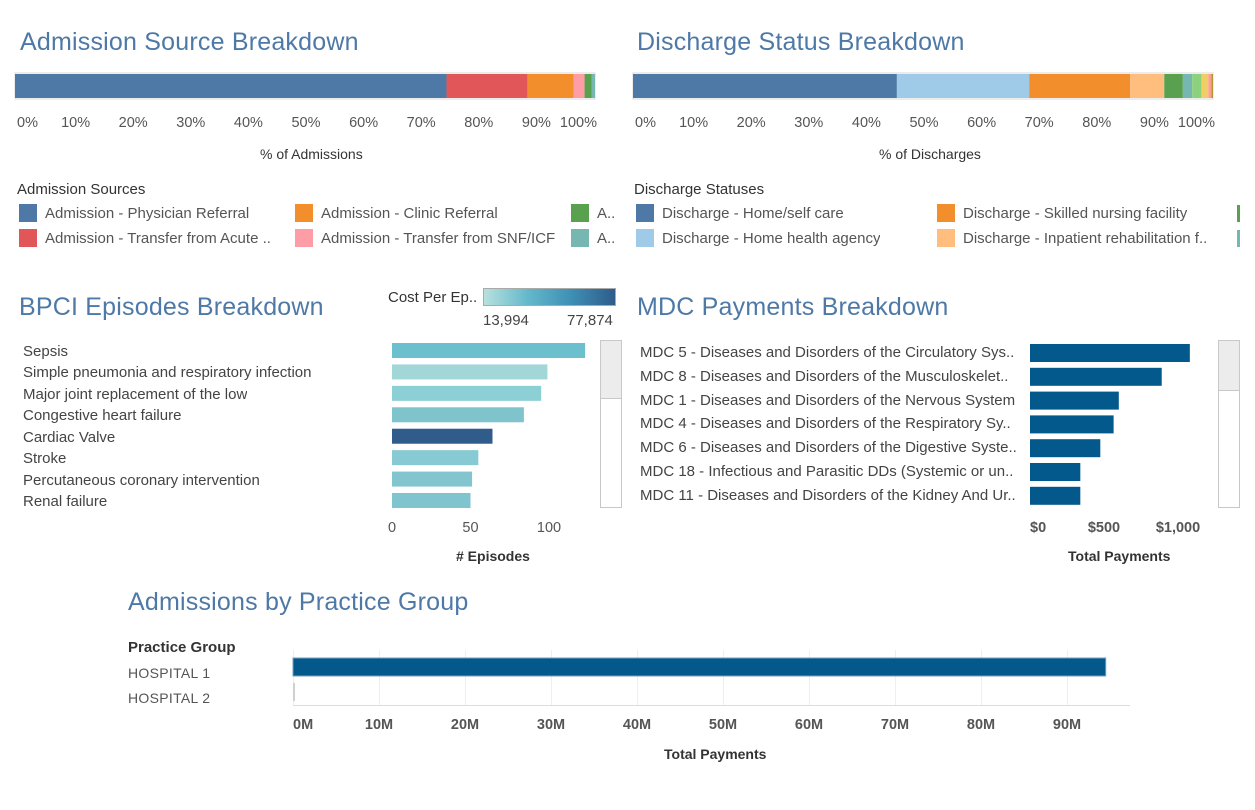  Describe the element at coordinates (46, 351) in the screenshot. I see `bpci-category-label: Sepsis` at that location.